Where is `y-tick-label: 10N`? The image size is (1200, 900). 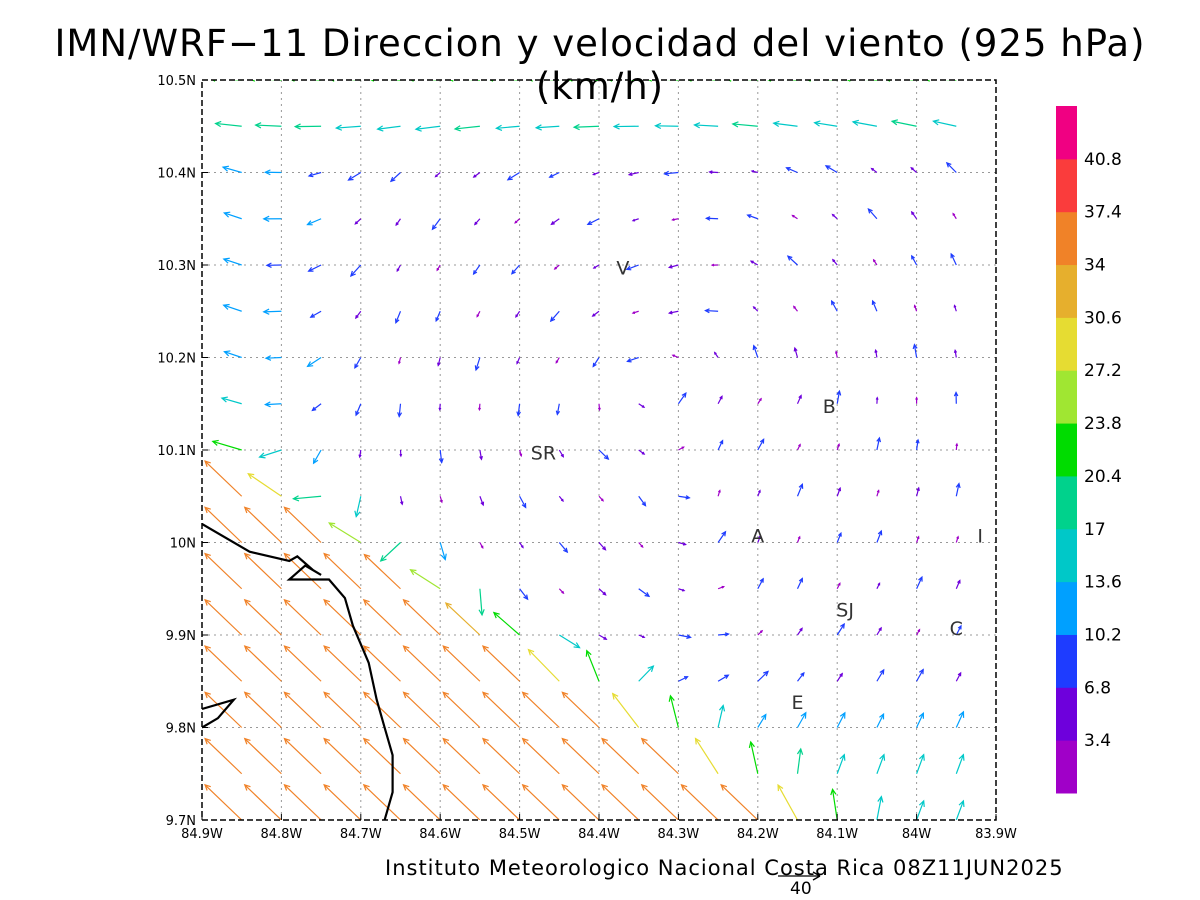
y-tick-label: 10N is located at coordinates (183, 544).